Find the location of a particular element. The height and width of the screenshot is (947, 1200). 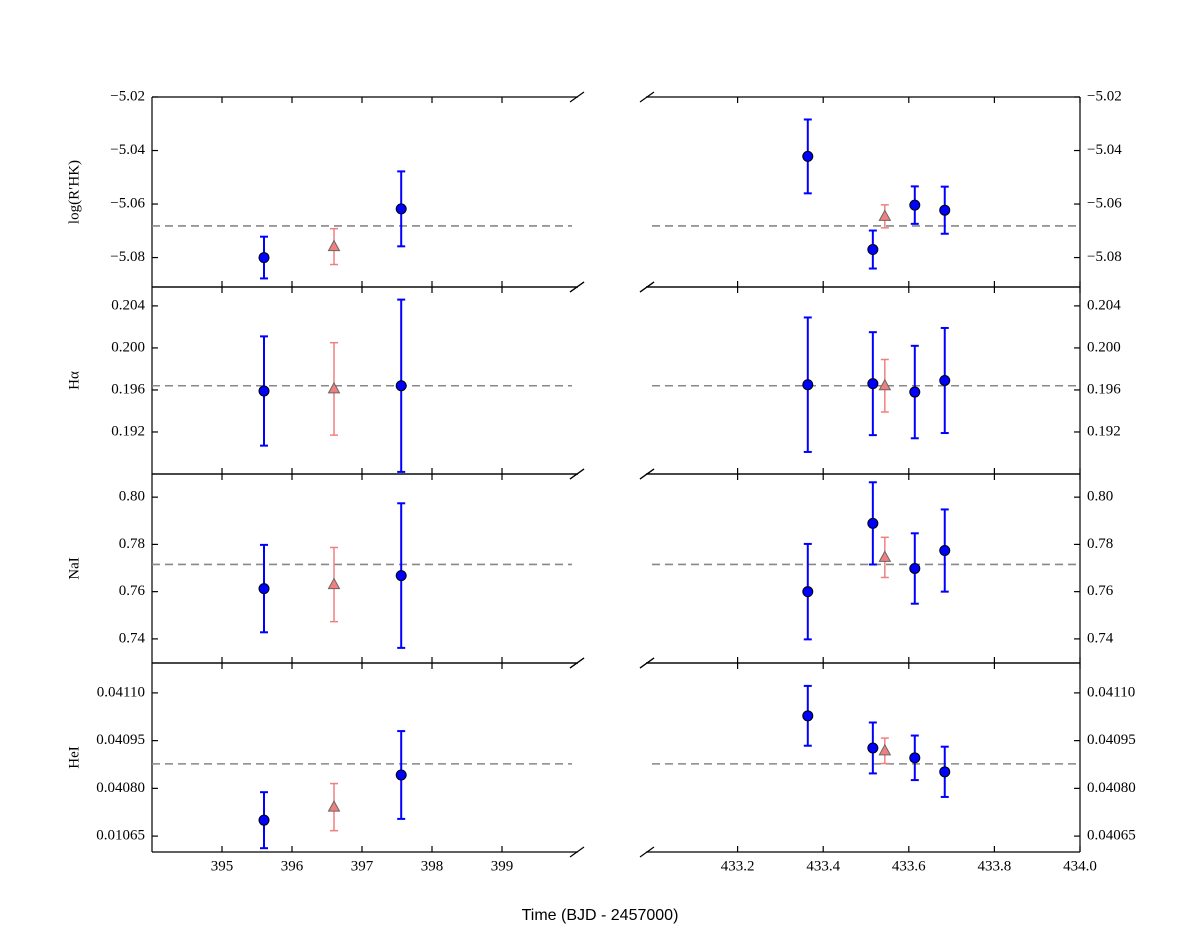

y-axis-label: HeI is located at coordinates (74, 757).